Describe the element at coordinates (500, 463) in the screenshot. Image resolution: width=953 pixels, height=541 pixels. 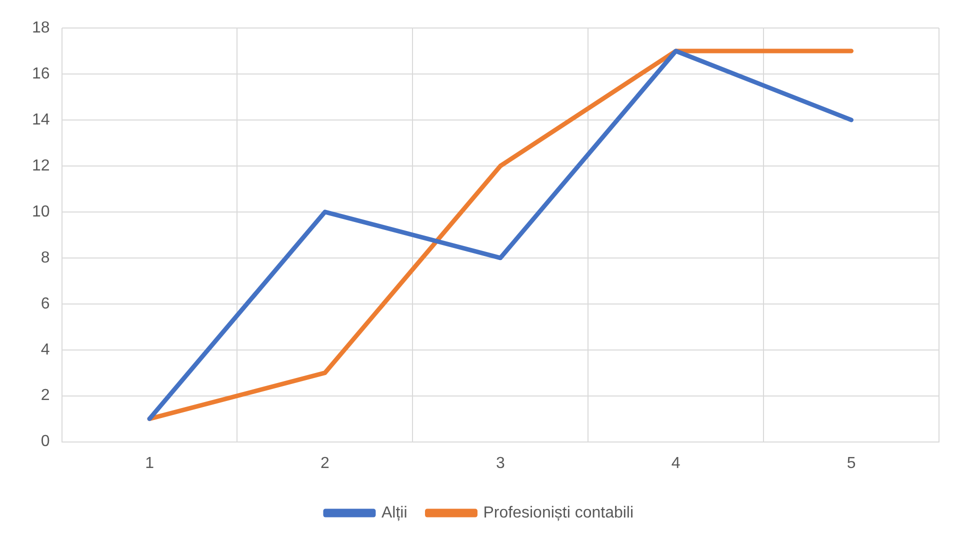
I see `x-tick-label: 3` at that location.